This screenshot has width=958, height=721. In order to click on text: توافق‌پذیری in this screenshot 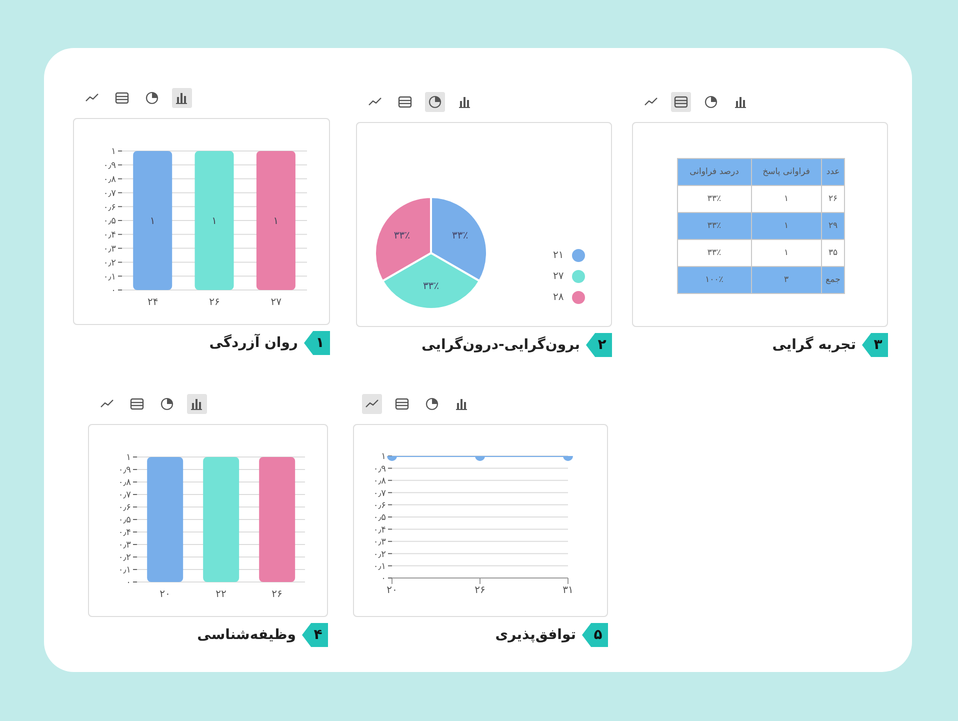, I will do `click(535, 635)`.